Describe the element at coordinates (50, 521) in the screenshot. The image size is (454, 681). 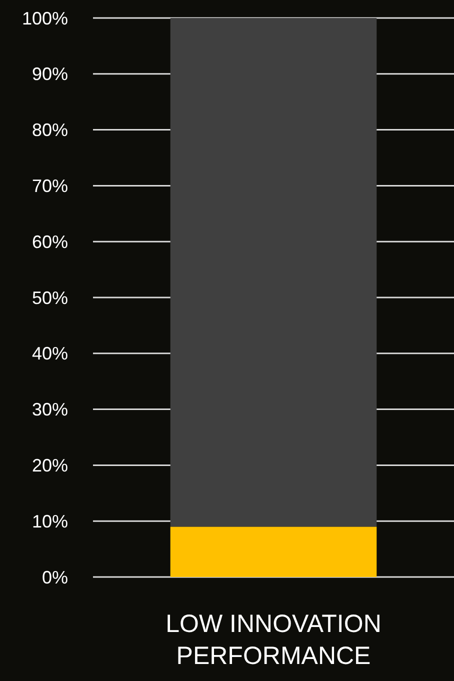
I see `y-tick-label: 10%` at that location.